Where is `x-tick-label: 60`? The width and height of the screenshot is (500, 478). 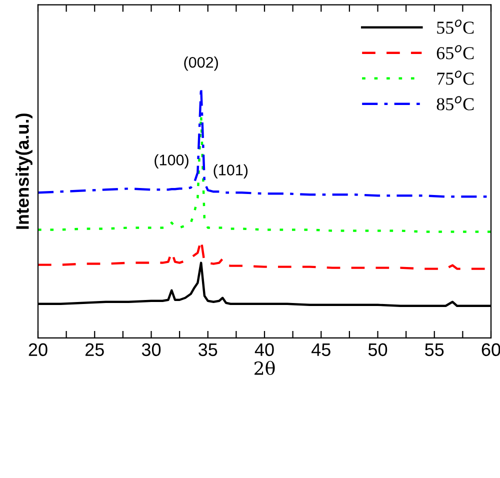
x-tick-label: 60 is located at coordinates (491, 349).